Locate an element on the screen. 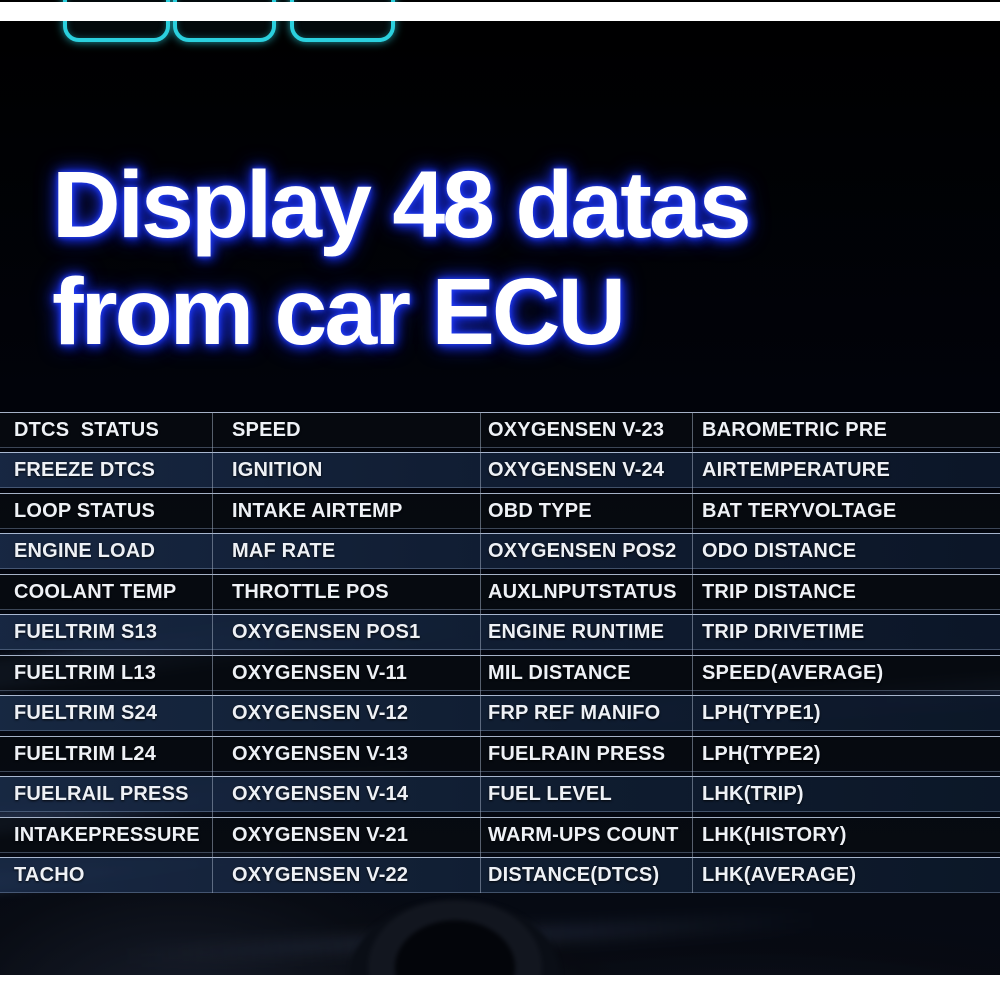 This screenshot has height=1000, width=1000. table-cell: DISTANCE(DTCS) is located at coordinates (574, 874).